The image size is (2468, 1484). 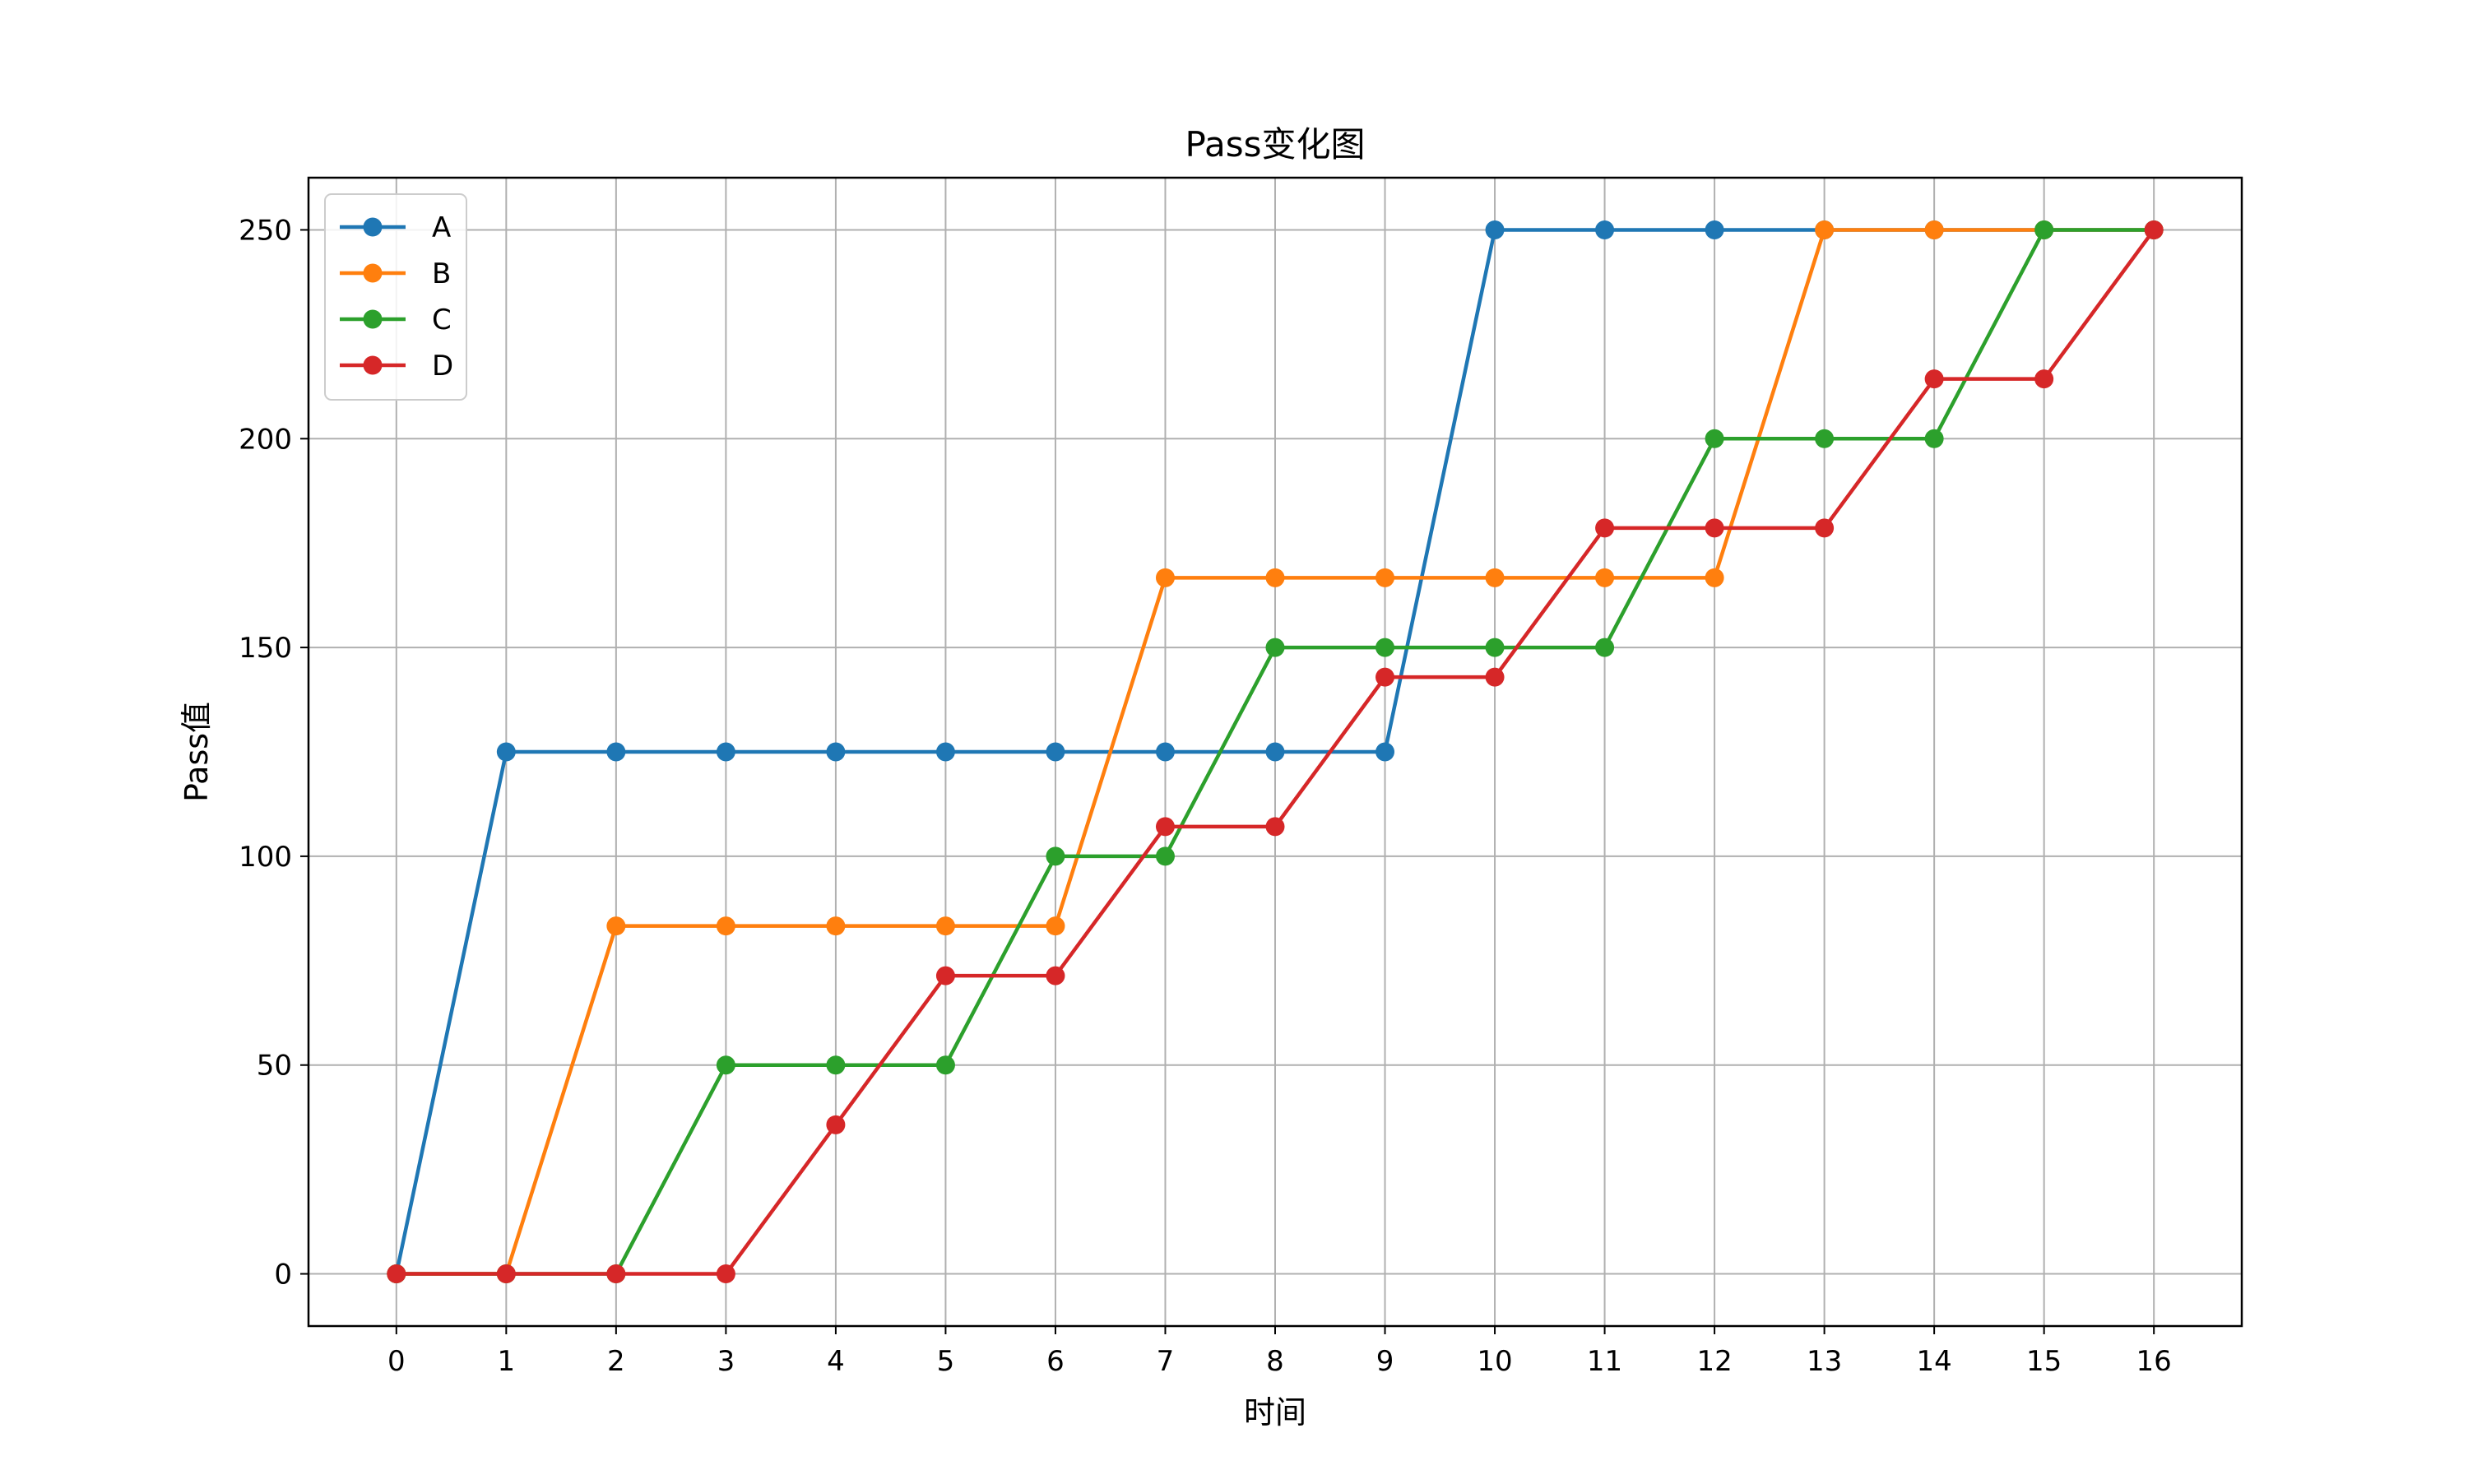 I want to click on x-axis-ticks: 0 1 2 3 4 5 6 7 8 9 10 11 12 13 14 15 16, so click(x=1279, y=1352).